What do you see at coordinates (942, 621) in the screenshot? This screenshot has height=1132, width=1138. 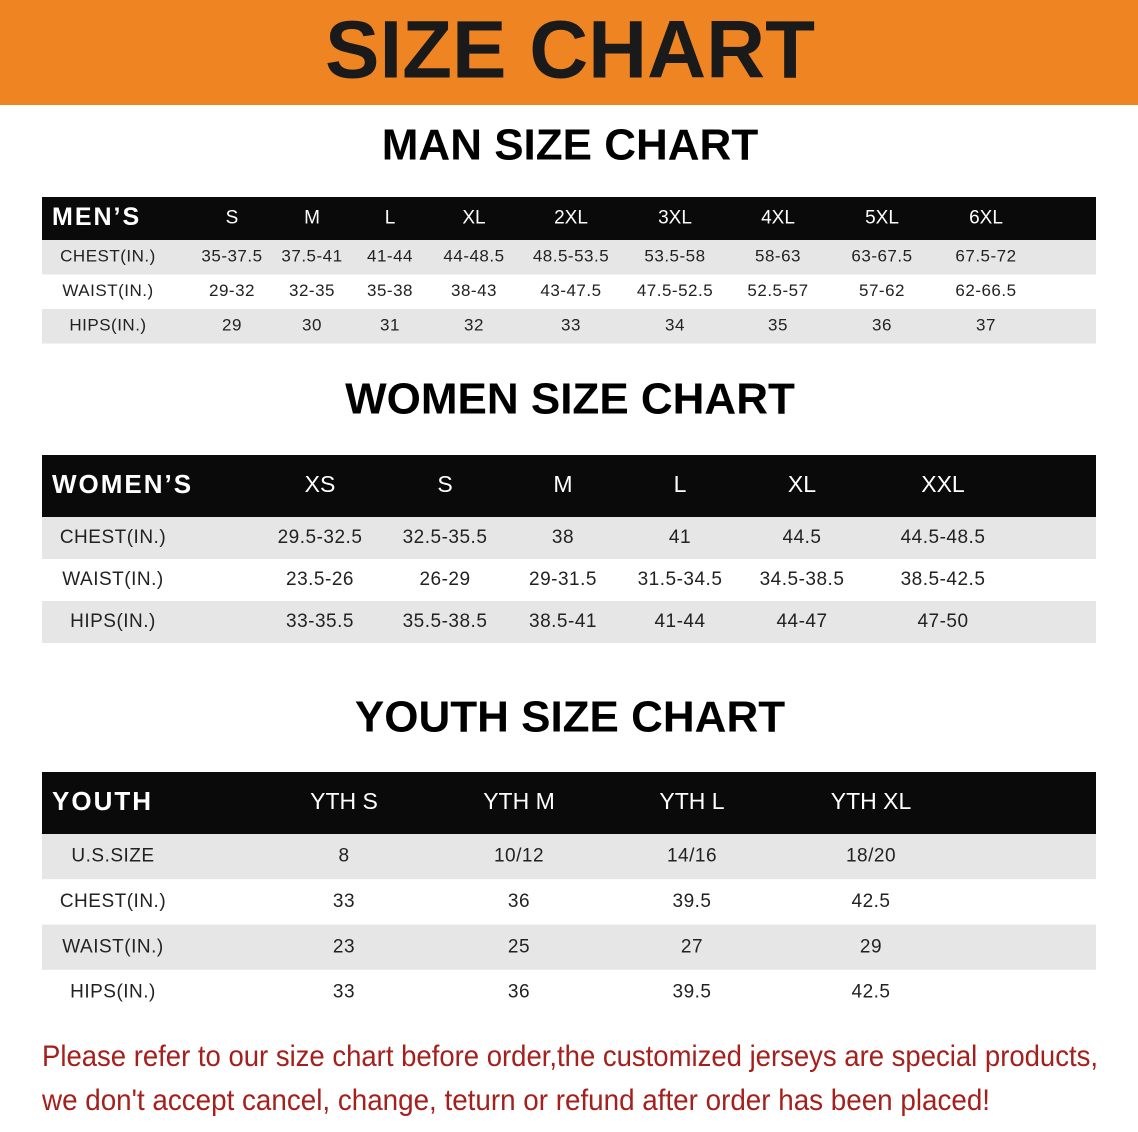 I see `cell: 47-50` at bounding box center [942, 621].